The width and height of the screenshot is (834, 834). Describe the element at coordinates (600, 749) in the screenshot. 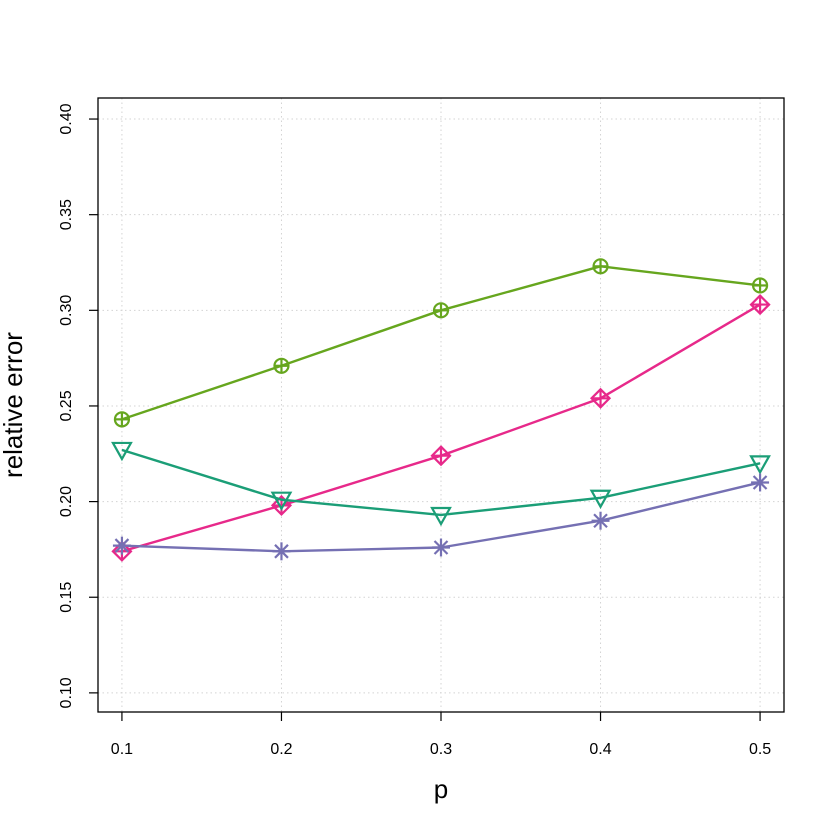

I see `x-tick-label: 0.4` at that location.